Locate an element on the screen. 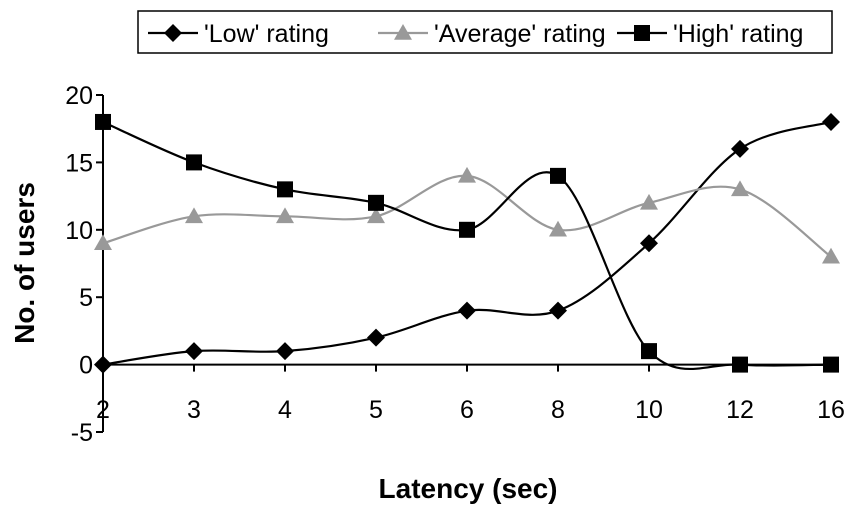 The image size is (850, 505). series-line-average-rating is located at coordinates (467, 216).